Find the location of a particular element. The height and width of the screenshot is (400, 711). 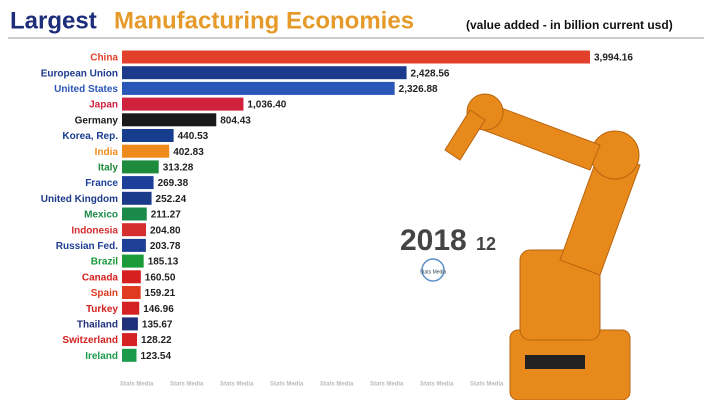

value-label: 146.96 is located at coordinates (158, 309).